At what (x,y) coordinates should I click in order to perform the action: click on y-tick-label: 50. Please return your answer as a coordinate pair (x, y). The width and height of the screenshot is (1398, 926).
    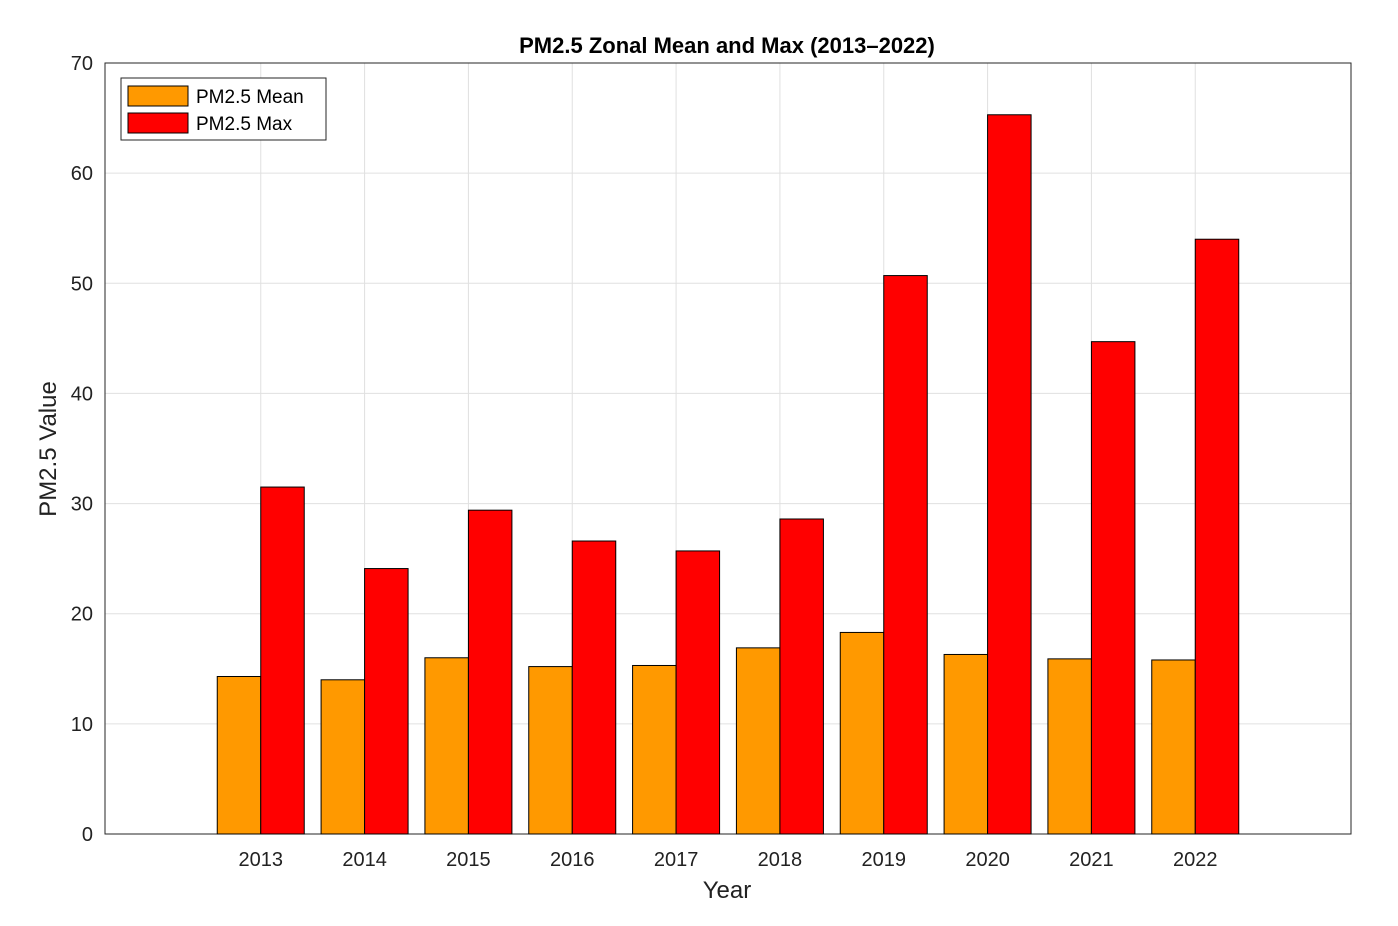
    Looking at the image, I should click on (82, 284).